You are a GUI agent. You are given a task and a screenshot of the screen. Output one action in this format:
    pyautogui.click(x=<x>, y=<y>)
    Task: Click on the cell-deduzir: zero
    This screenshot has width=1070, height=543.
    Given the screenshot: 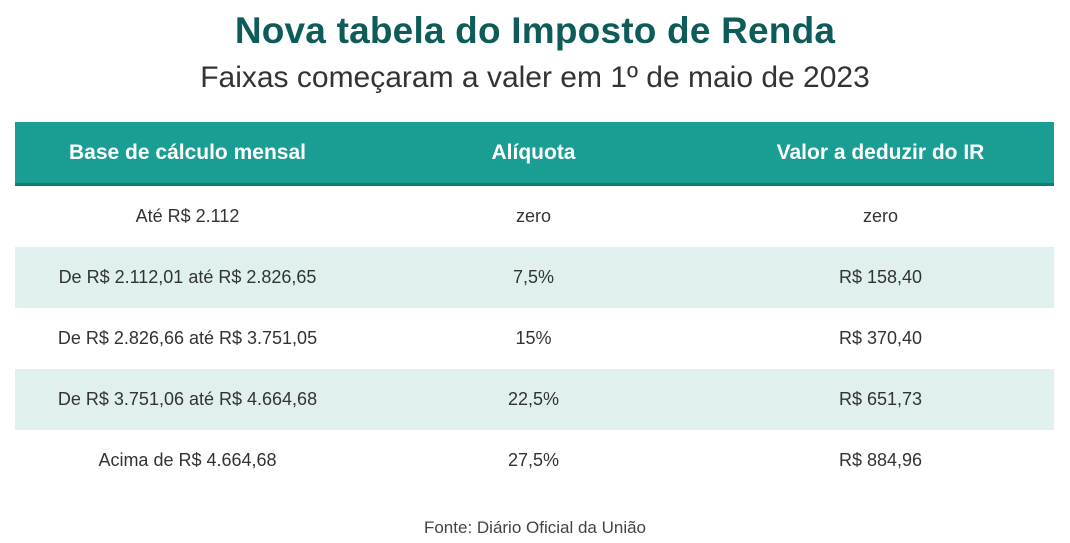 What is the action you would take?
    pyautogui.click(x=880, y=216)
    